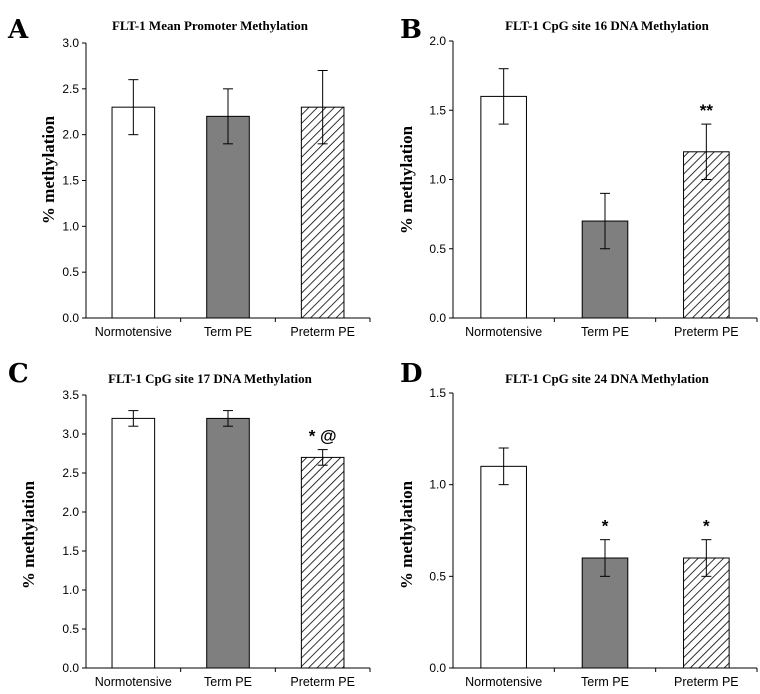 The image size is (760, 694). What do you see at coordinates (607, 25) in the screenshot?
I see `chart-title: FLT-1 CpG site 16 DNA Methylation` at bounding box center [607, 25].